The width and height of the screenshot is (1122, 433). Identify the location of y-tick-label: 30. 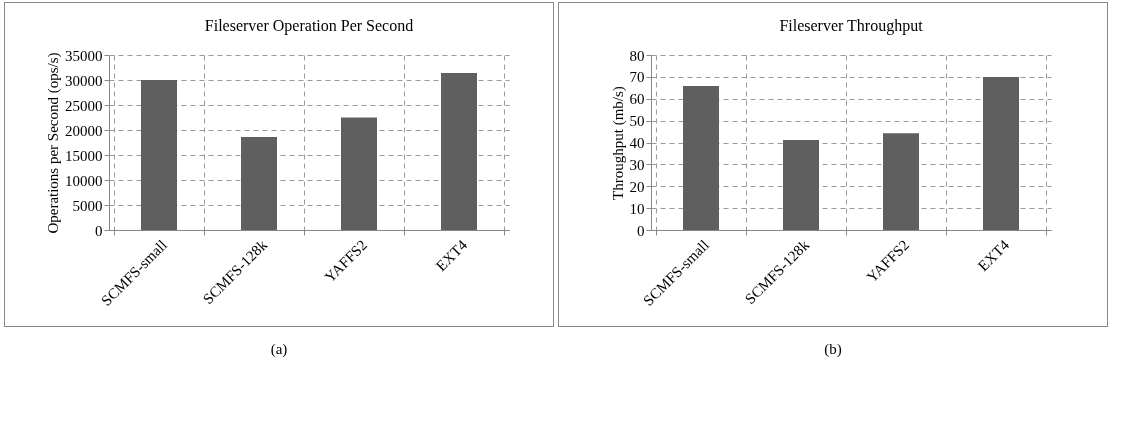
(637, 164).